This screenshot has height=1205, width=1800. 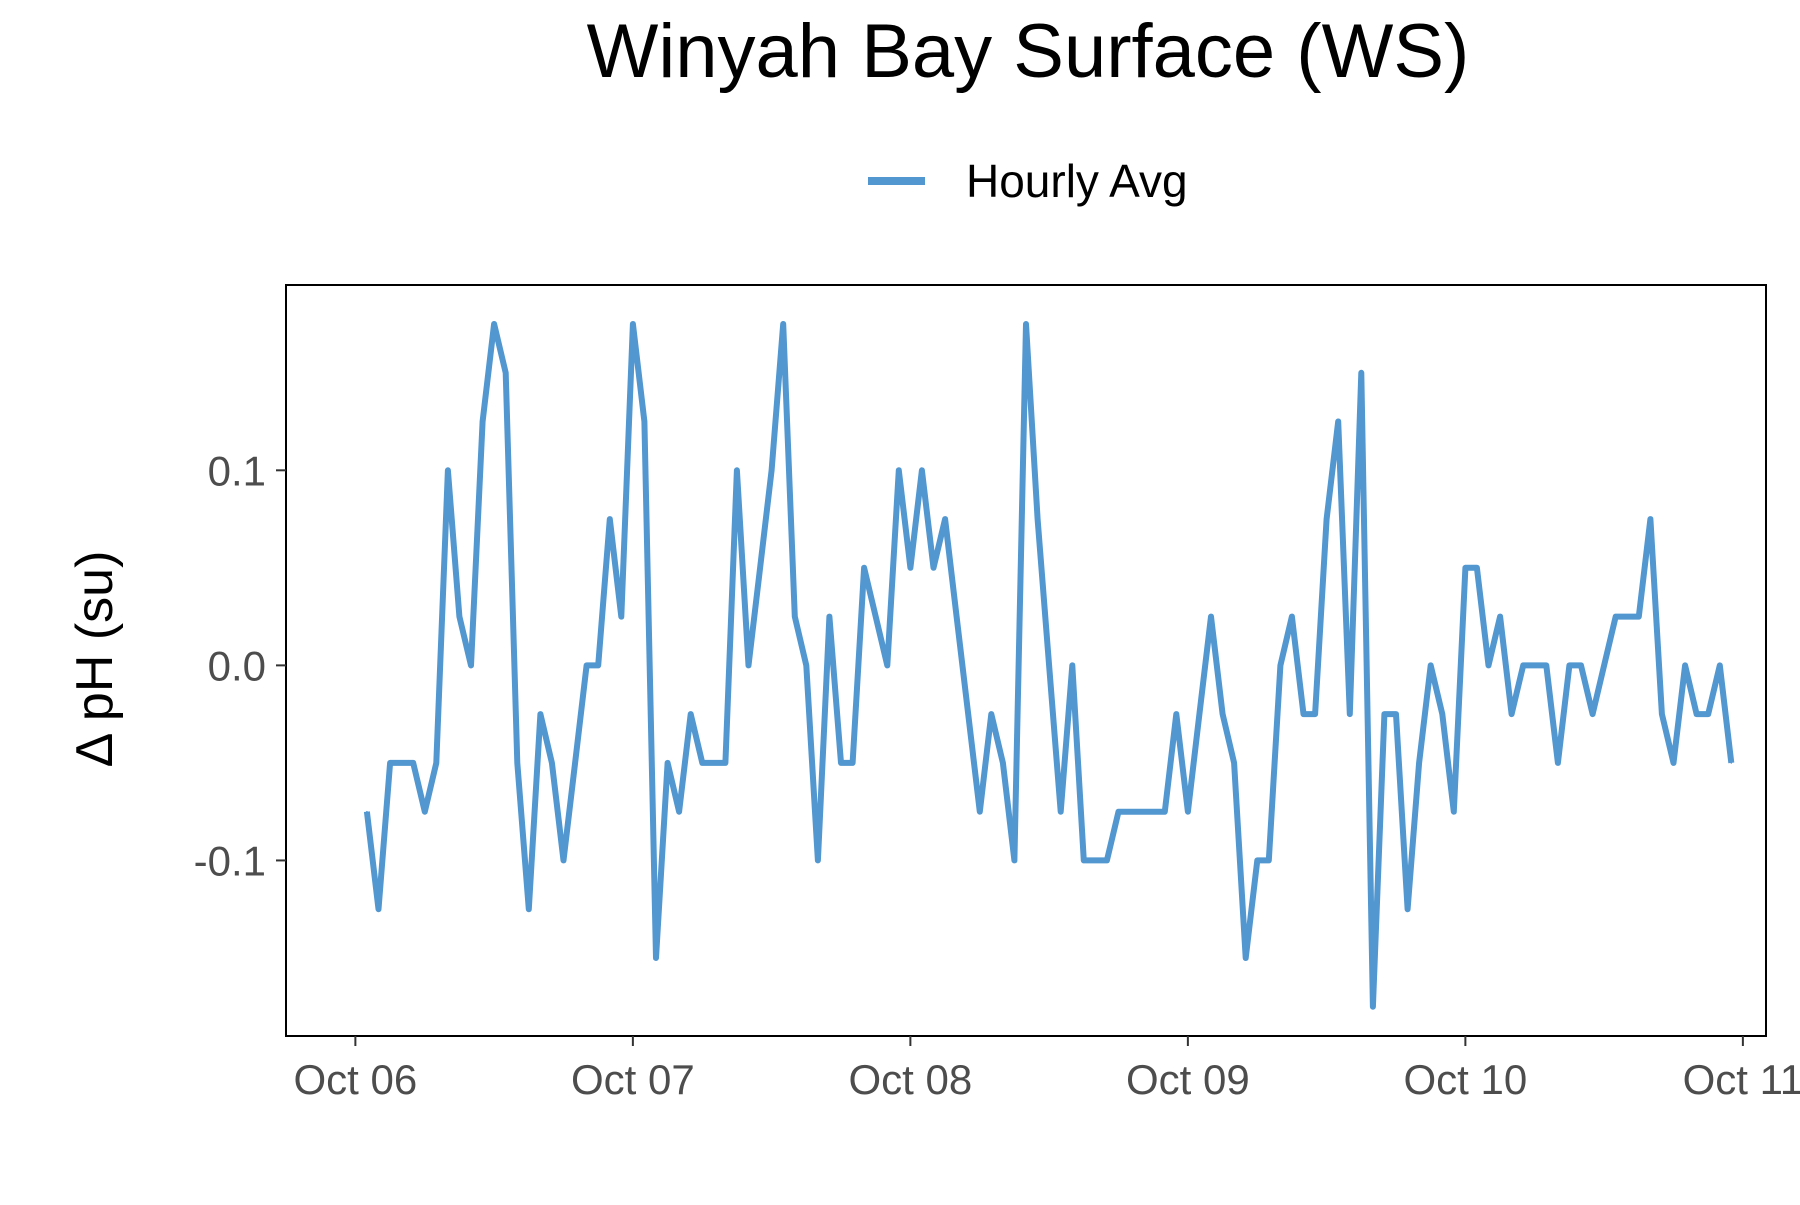 What do you see at coordinates (356, 1079) in the screenshot?
I see `x-tick-label: Oct 06` at bounding box center [356, 1079].